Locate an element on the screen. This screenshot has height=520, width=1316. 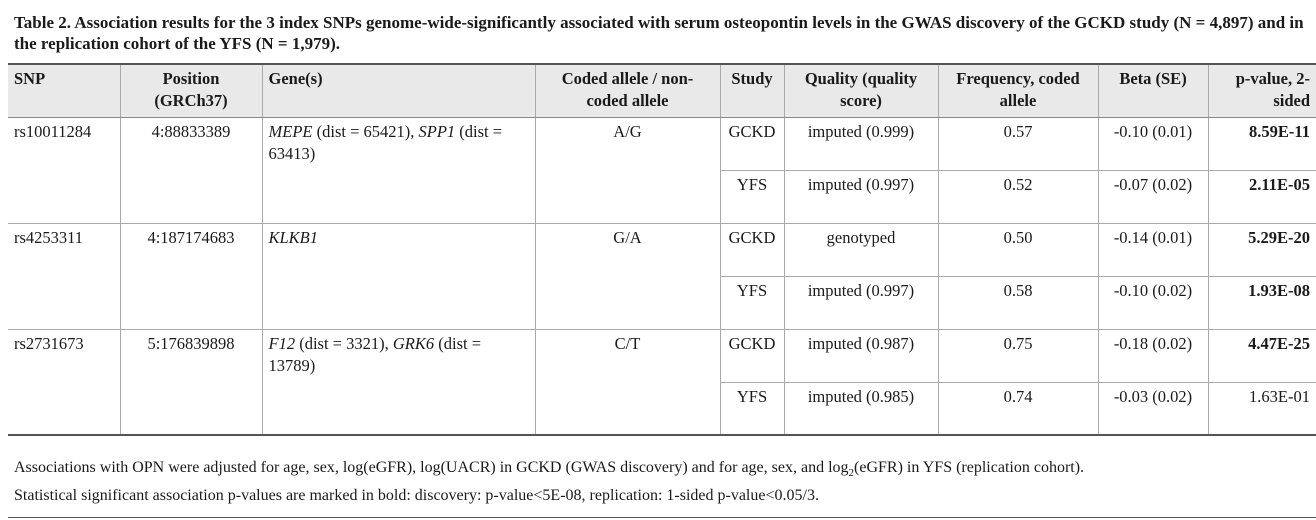
pvalue-cell: 4.47E-25 is located at coordinates (1262, 356).